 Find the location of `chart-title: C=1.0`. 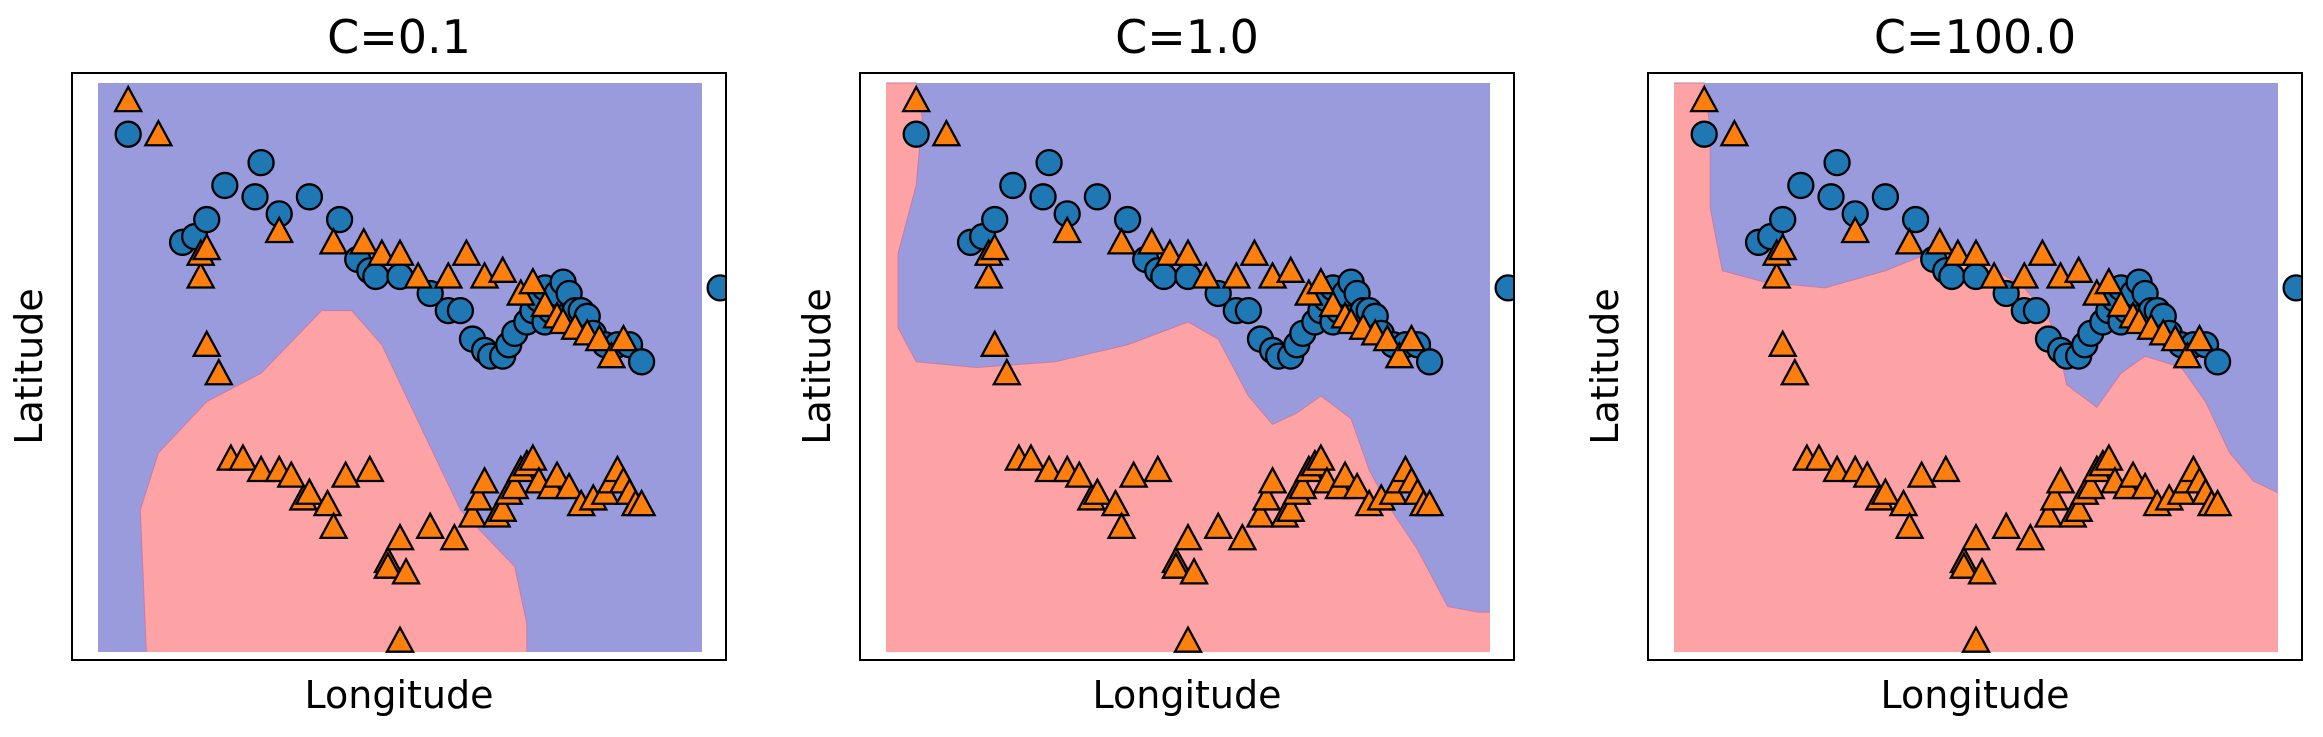

chart-title: C=1.0 is located at coordinates (1187, 37).